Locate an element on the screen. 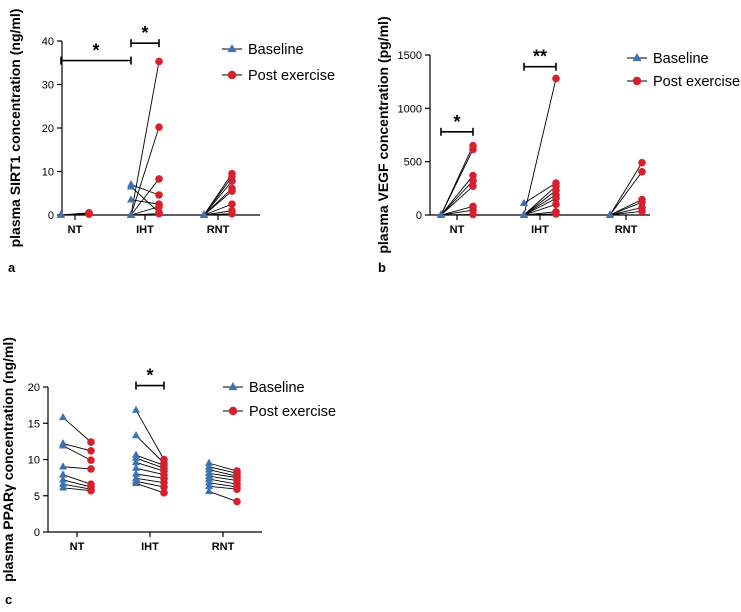  y-tick-label: 30 is located at coordinates (48, 86).